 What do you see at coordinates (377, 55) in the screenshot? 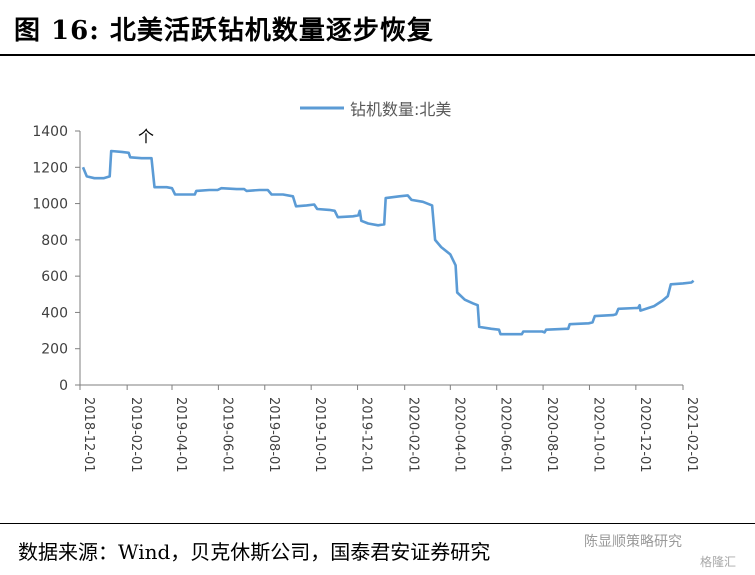
I see `top-rule` at bounding box center [377, 55].